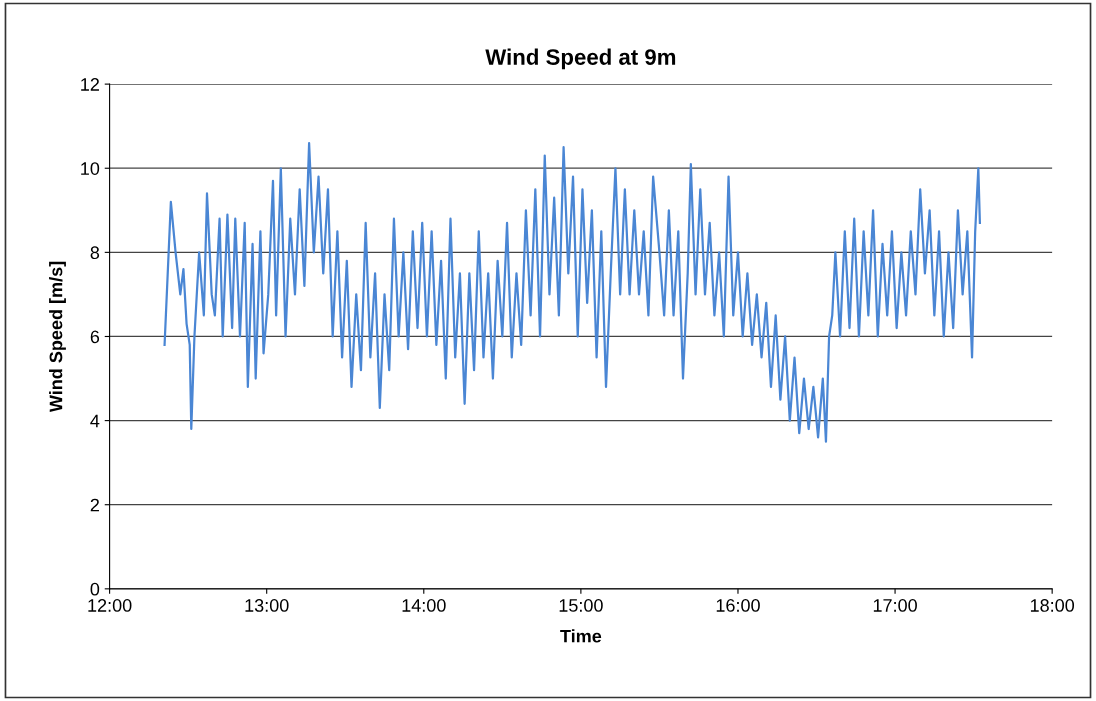  Describe the element at coordinates (95, 421) in the screenshot. I see `y-tick-label: 4` at that location.